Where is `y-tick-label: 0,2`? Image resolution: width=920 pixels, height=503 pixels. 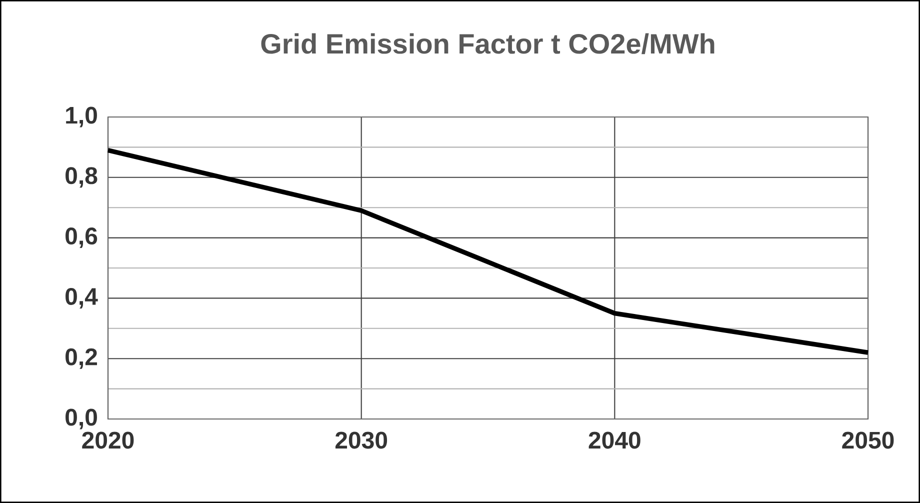 y-tick-label: 0,2 is located at coordinates (81, 358).